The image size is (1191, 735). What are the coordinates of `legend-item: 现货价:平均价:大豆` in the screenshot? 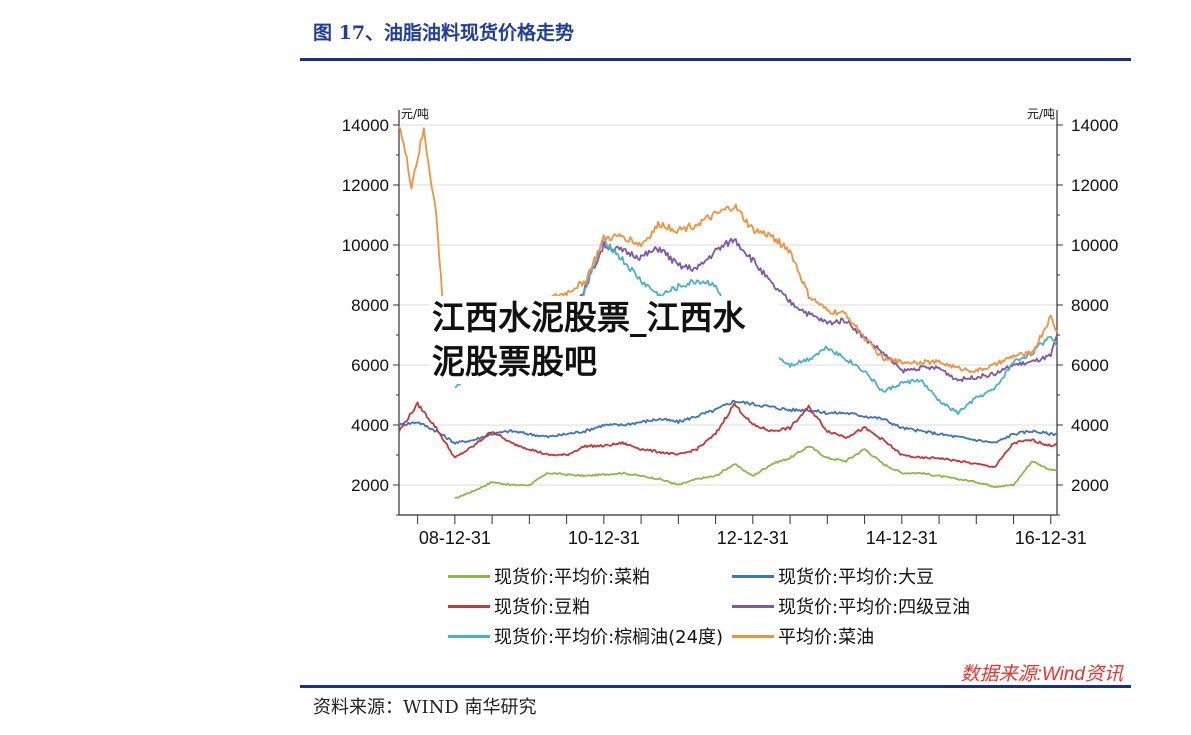 It's located at (833, 576).